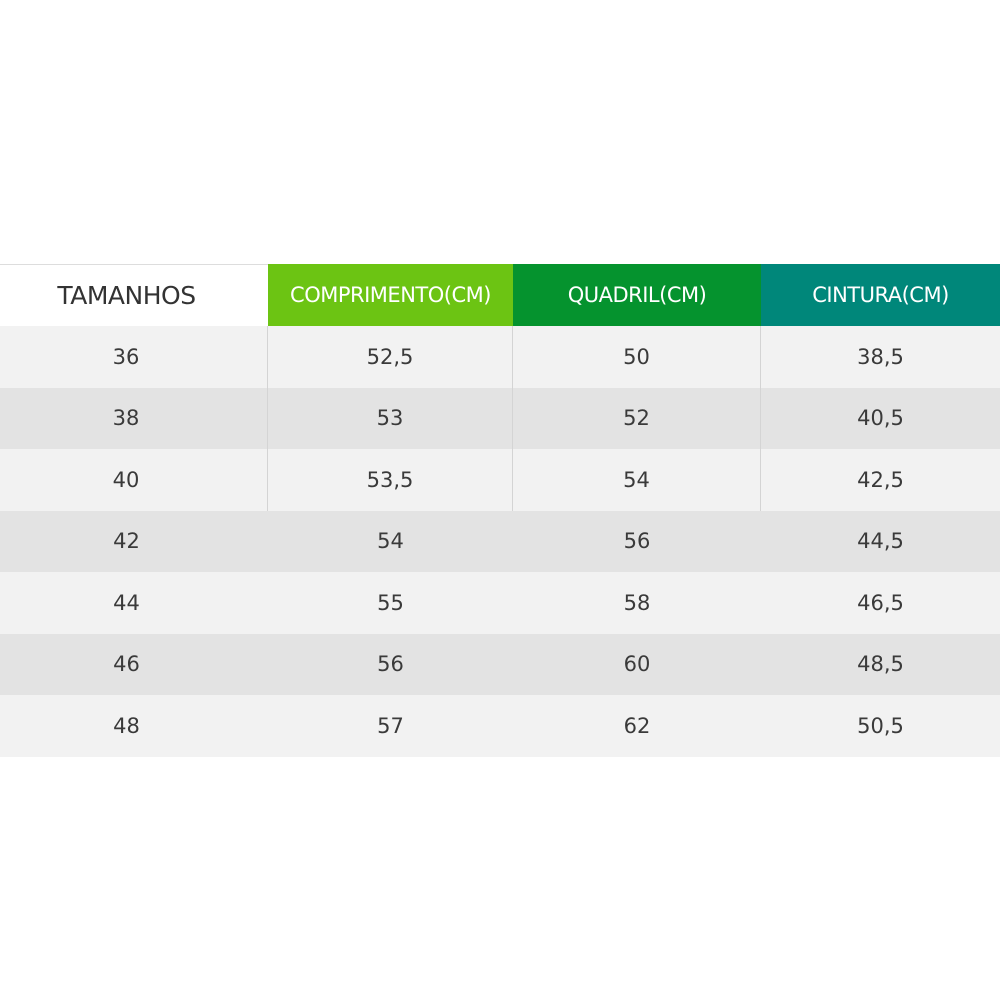 The image size is (1000, 1000). Describe the element at coordinates (390, 418) in the screenshot. I see `table-cell: 53` at that location.